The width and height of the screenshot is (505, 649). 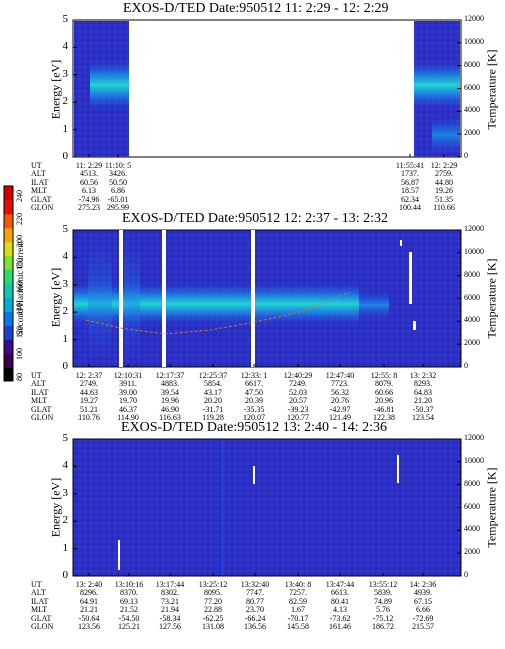 What do you see at coordinates (423, 618) in the screenshot?
I see `panel-3-ephemeris-glat: -72.69` at bounding box center [423, 618].